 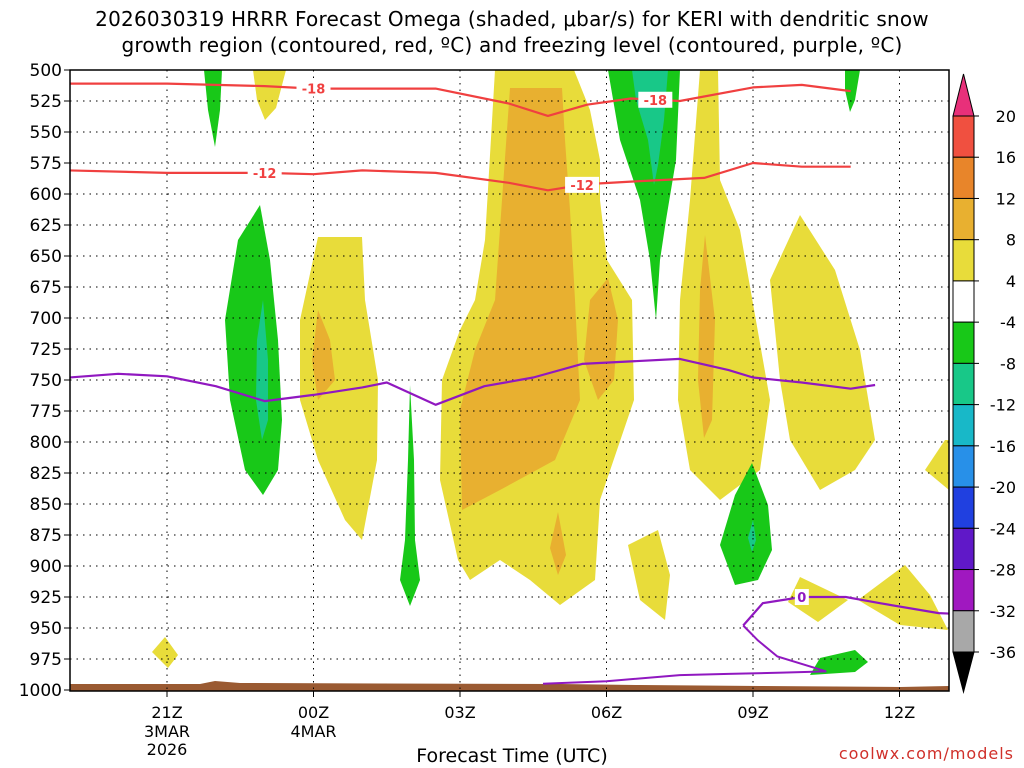 I want to click on y-tick-label: 800, so click(x=46, y=443).